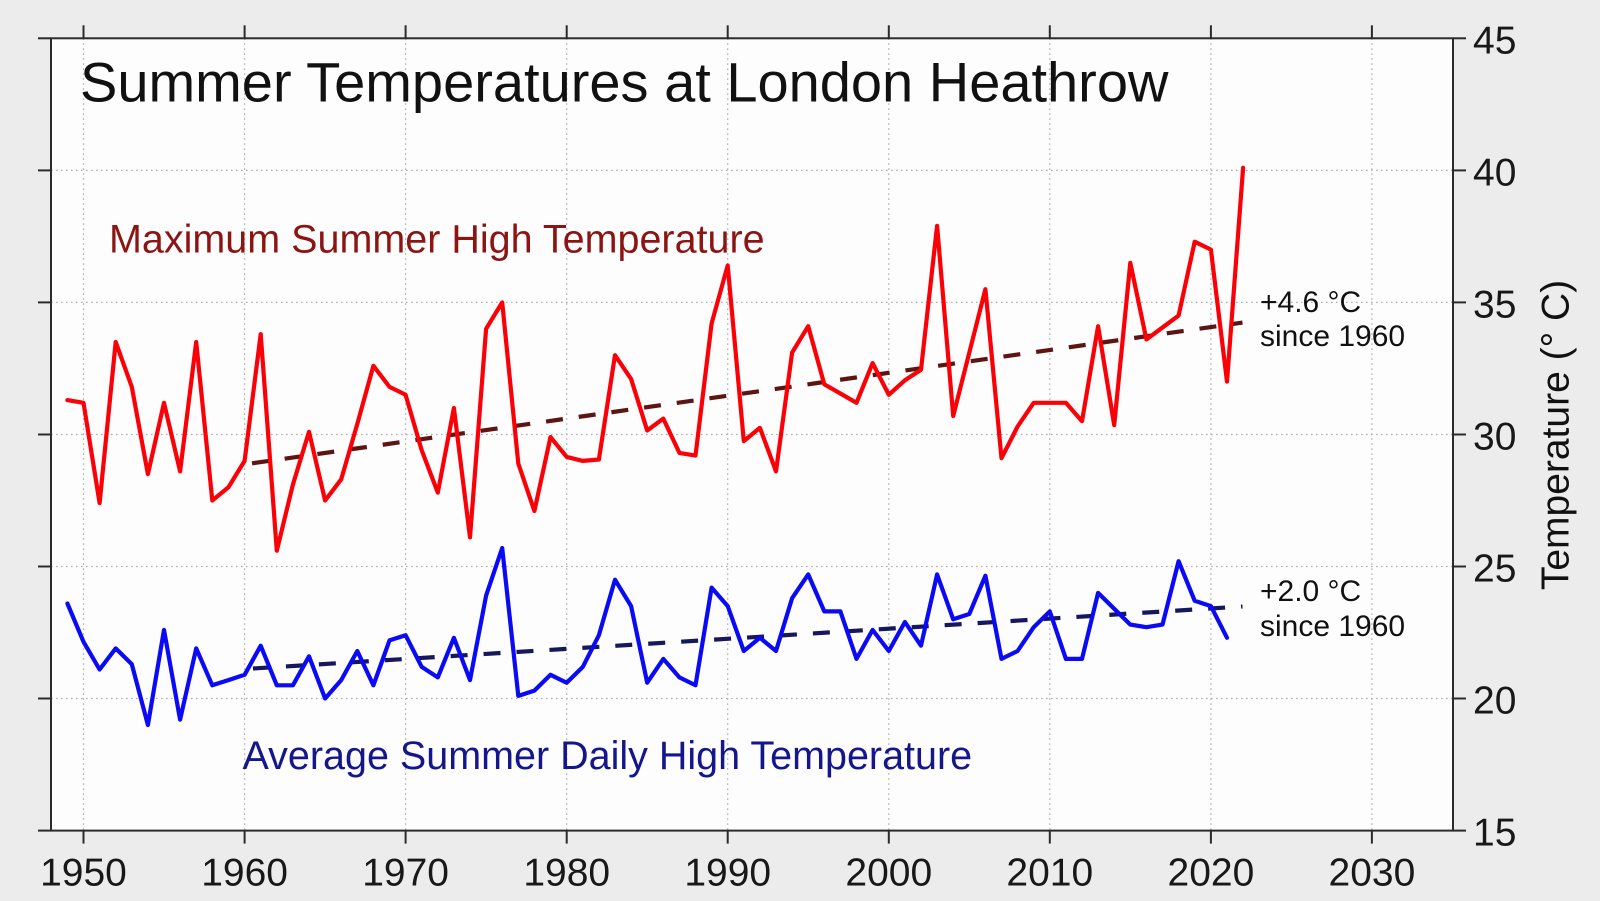  Describe the element at coordinates (244, 873) in the screenshot. I see `svg-text: 1960` at that location.